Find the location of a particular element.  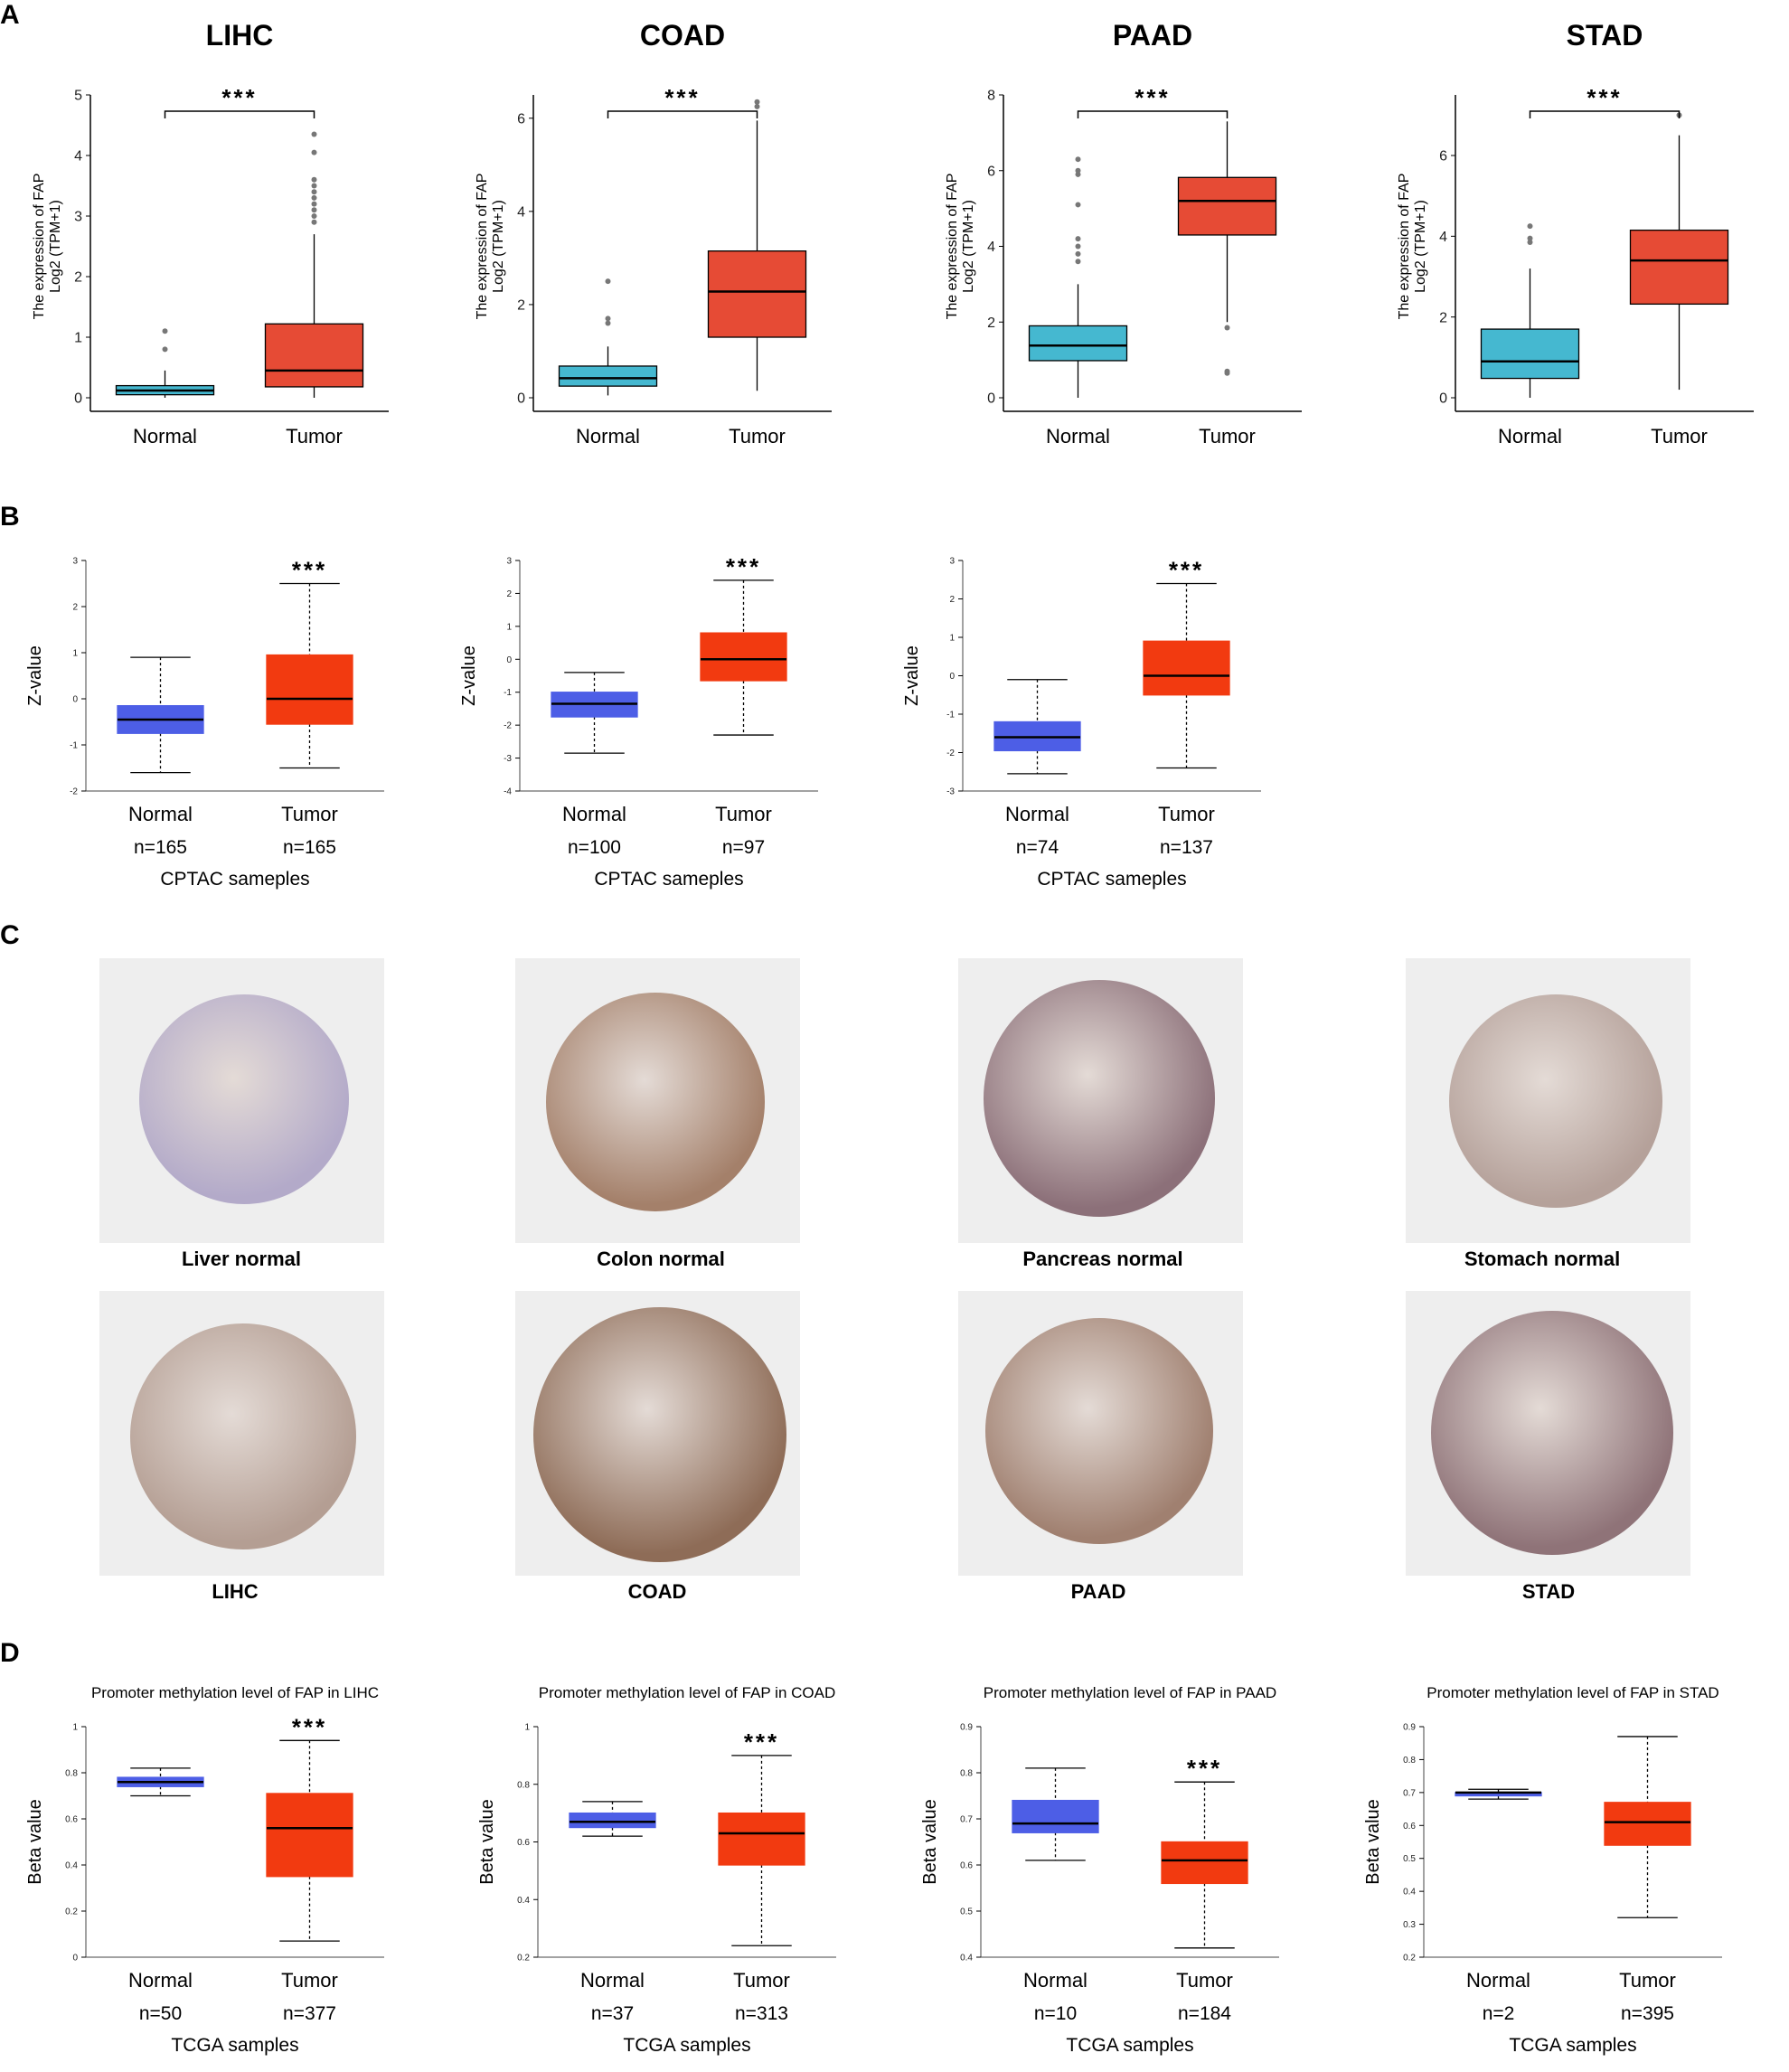

ihc-label-coad: COAD is located at coordinates (657, 1591).